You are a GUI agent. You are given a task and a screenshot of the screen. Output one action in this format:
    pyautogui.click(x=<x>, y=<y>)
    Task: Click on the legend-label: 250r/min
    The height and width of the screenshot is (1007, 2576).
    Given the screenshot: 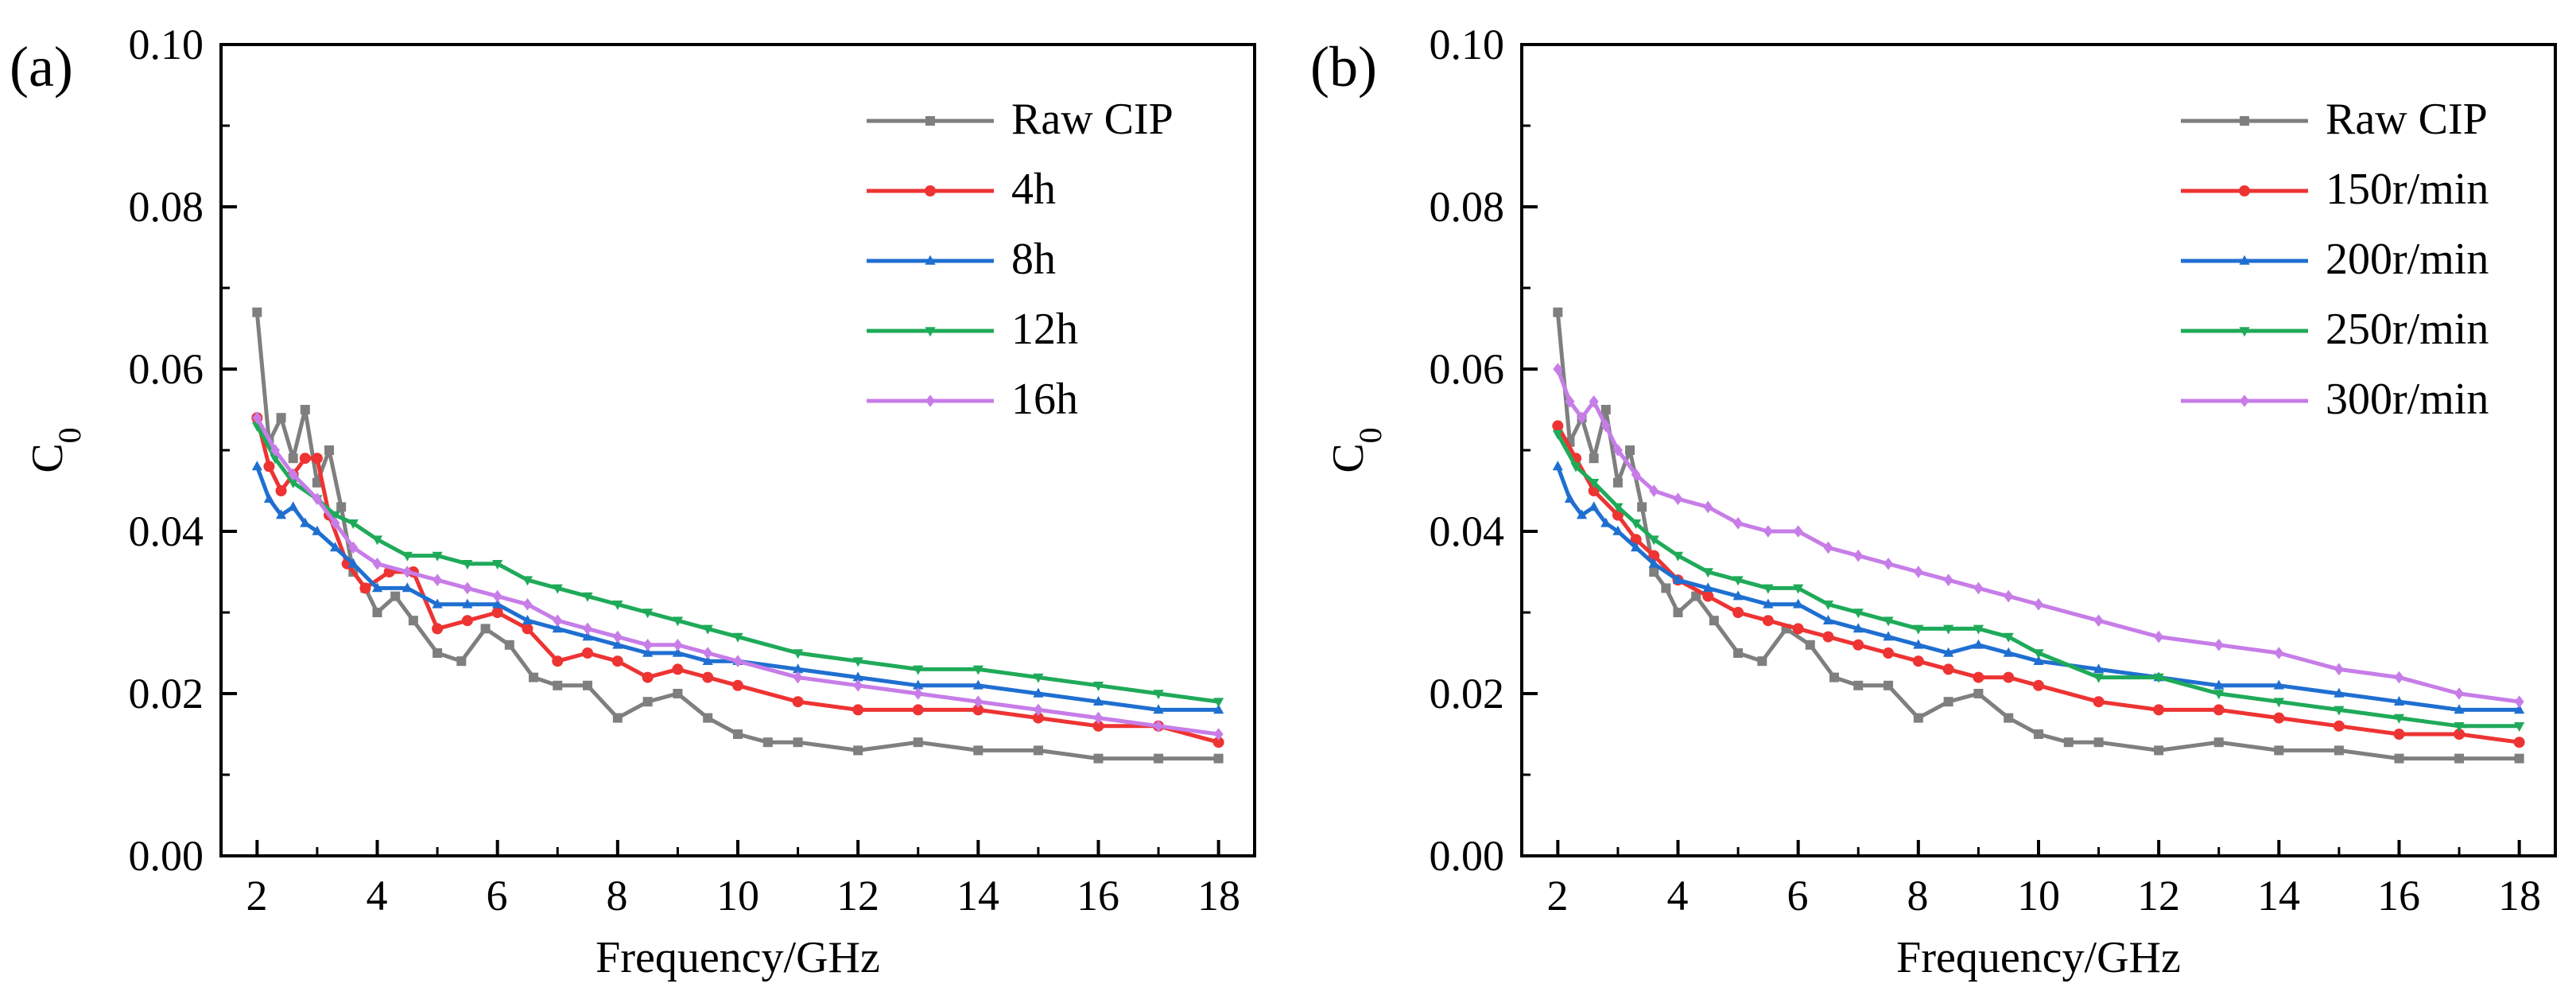 What is the action you would take?
    pyautogui.click(x=2408, y=329)
    